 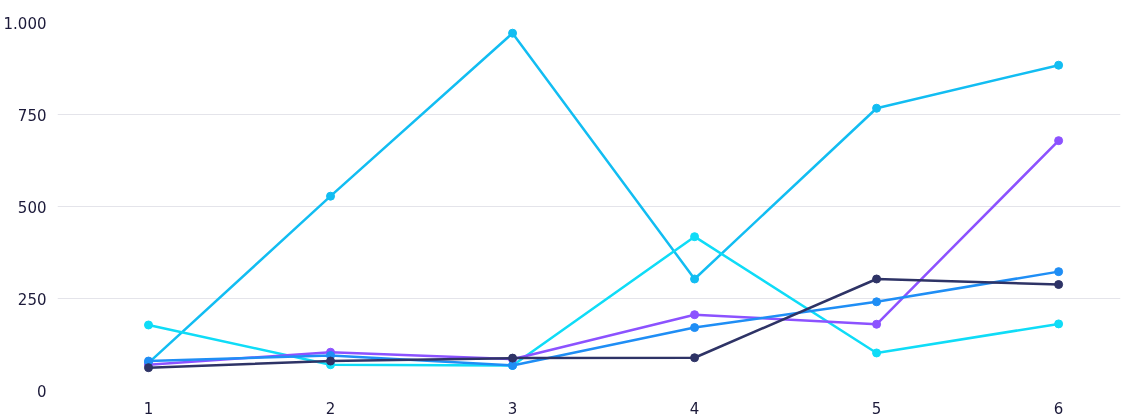 What do you see at coordinates (512, 407) in the screenshot?
I see `x-tick-label: 3` at bounding box center [512, 407].